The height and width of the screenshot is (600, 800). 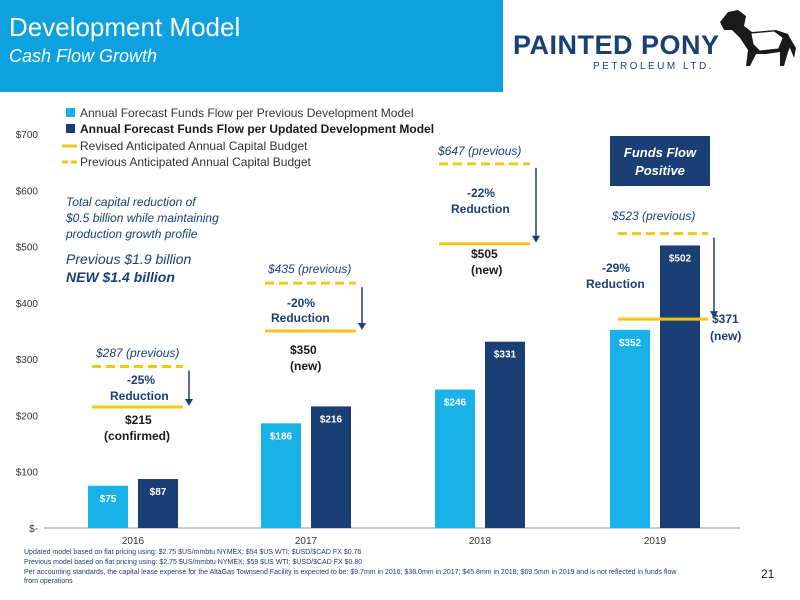 What do you see at coordinates (108, 499) in the screenshot?
I see `bar-value-label: $75` at bounding box center [108, 499].